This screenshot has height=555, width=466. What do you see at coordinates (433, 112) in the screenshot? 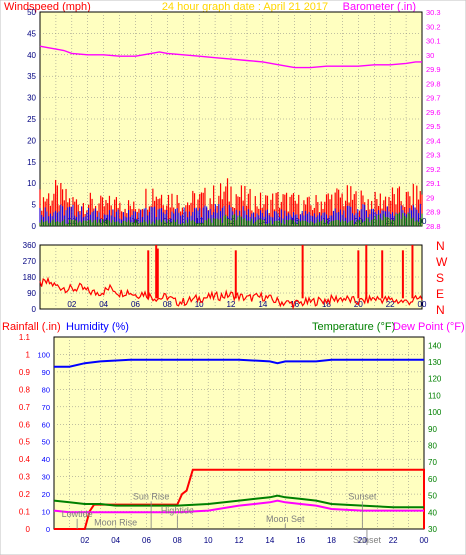
I see `y-tick-label-right: 29.6` at bounding box center [433, 112].